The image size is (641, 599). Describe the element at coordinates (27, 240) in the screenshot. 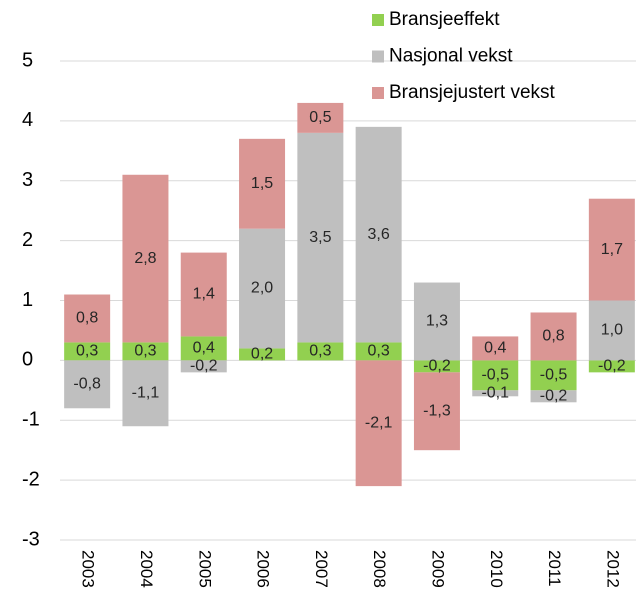

I see `y-tick-label: 2` at that location.